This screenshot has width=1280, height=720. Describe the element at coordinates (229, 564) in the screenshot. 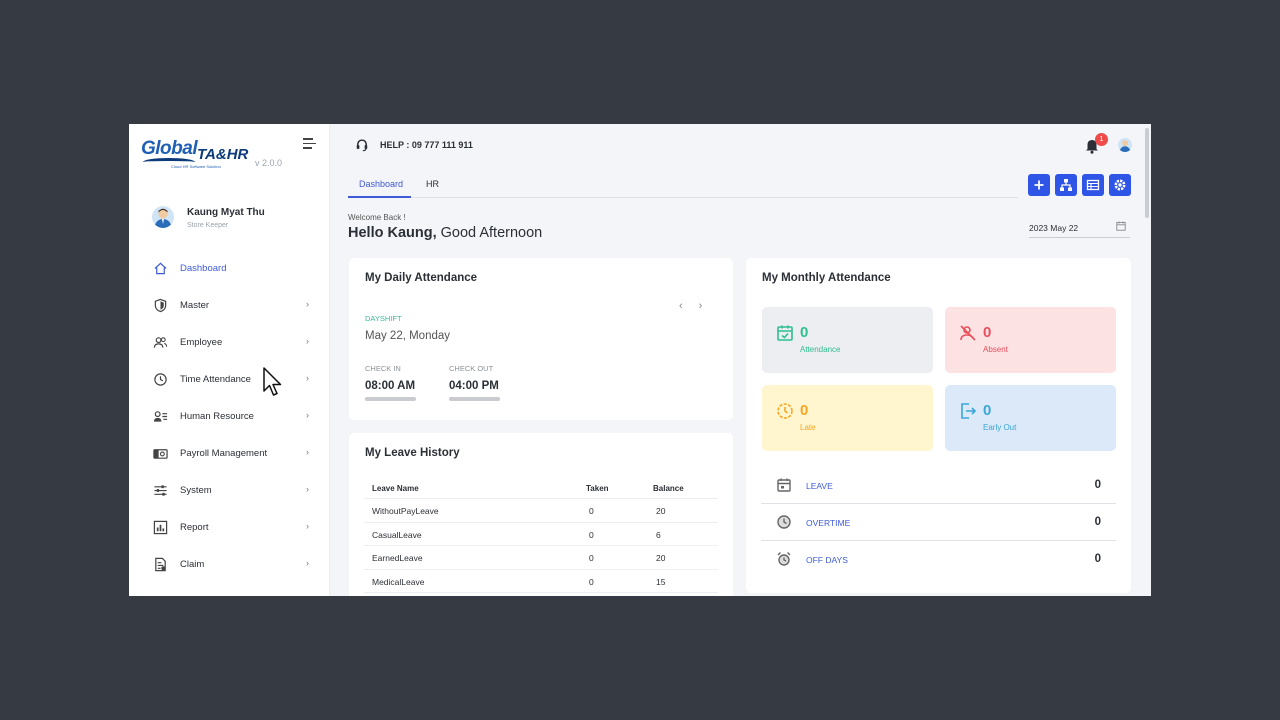

I see `sidebar-item-claim: Claim ›` at that location.